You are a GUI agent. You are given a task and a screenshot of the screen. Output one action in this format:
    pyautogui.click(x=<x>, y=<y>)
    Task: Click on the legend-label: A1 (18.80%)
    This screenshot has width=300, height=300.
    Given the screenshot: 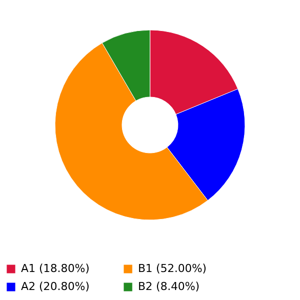 What is the action you would take?
    pyautogui.click(x=55, y=268)
    